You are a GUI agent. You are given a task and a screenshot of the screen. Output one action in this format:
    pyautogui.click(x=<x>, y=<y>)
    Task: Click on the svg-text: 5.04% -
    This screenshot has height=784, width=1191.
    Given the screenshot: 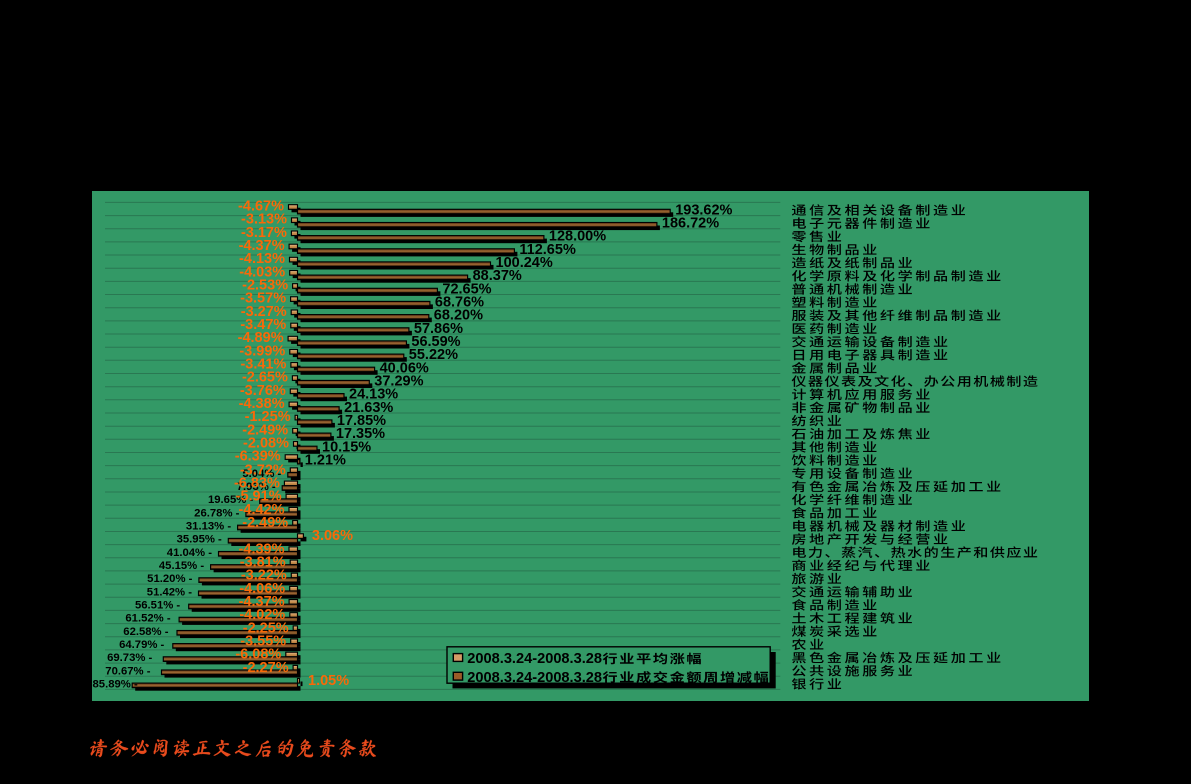 What is the action you would take?
    pyautogui.click(x=261, y=474)
    